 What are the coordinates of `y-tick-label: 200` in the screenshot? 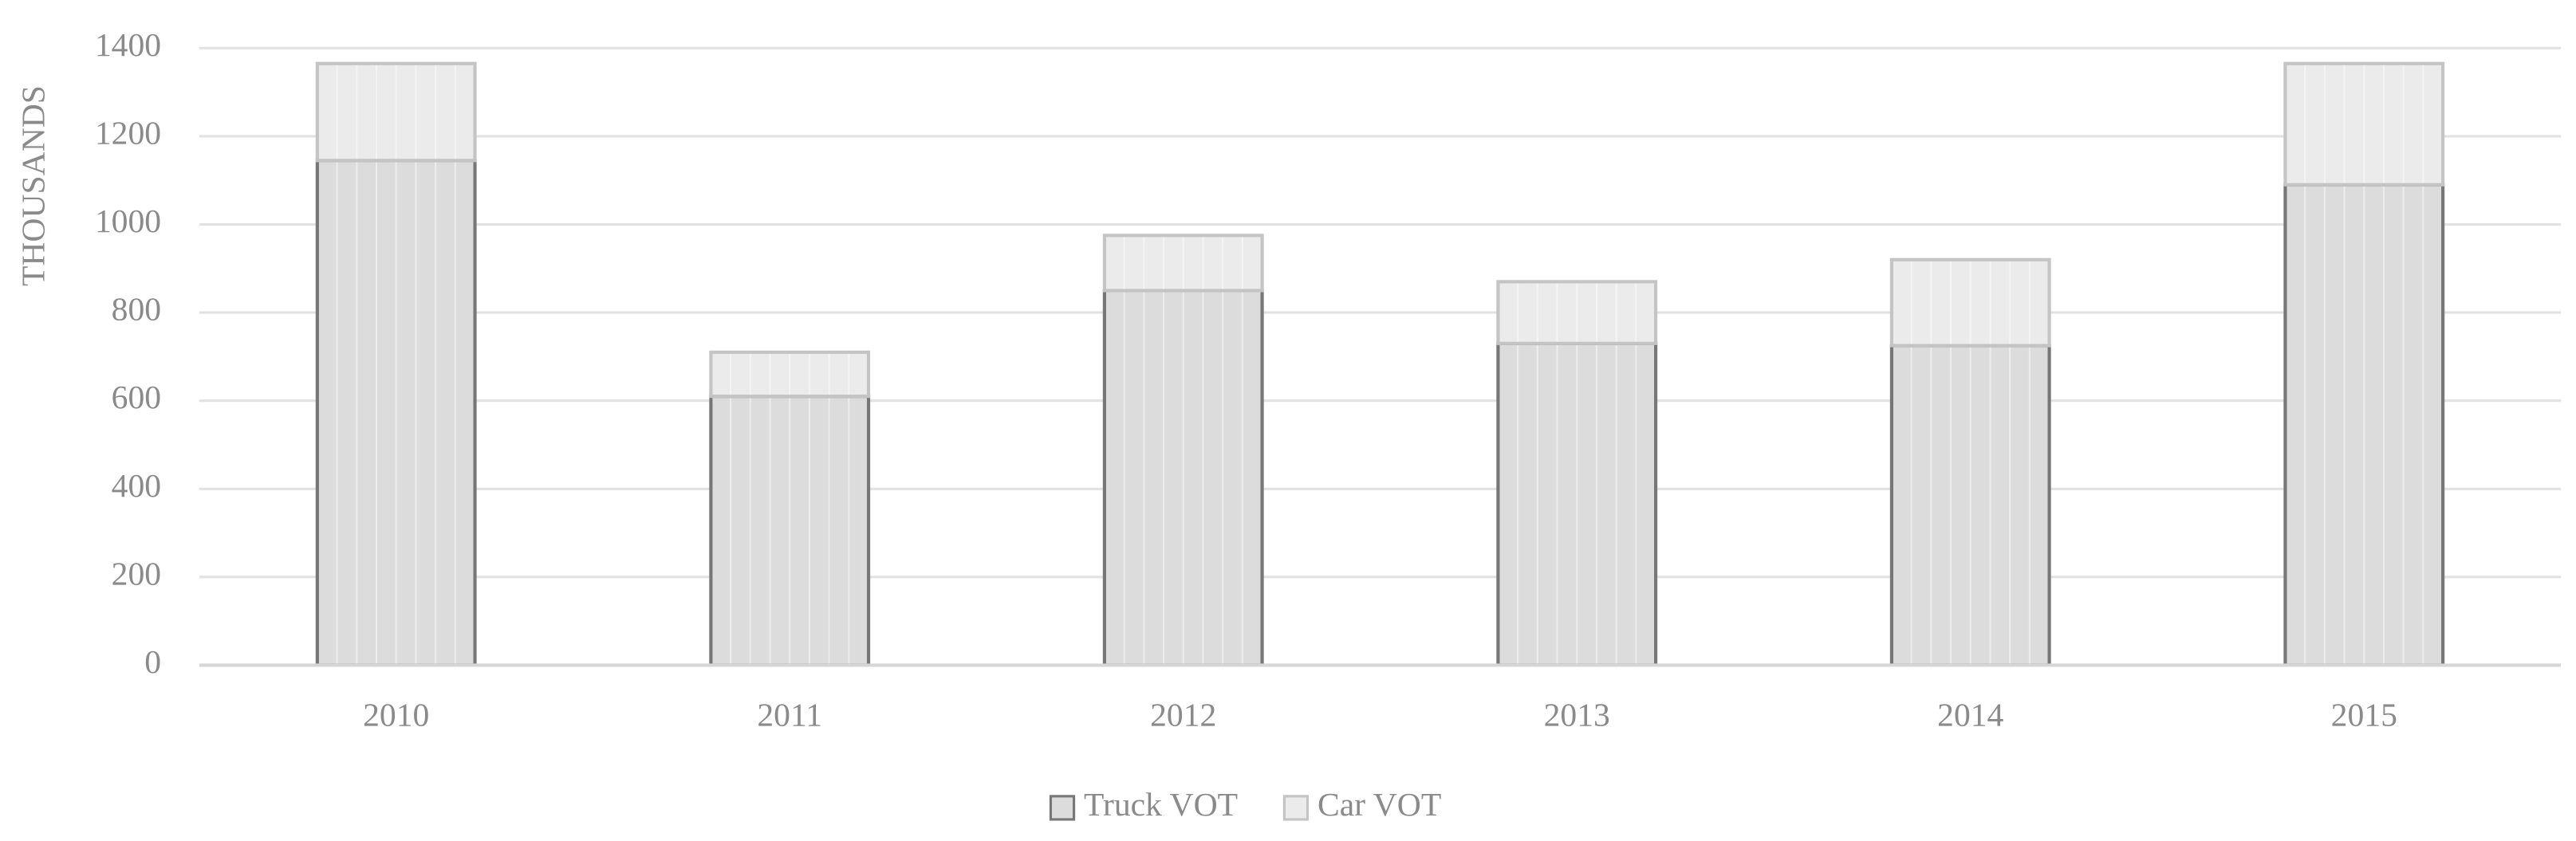 It's located at (136, 574).